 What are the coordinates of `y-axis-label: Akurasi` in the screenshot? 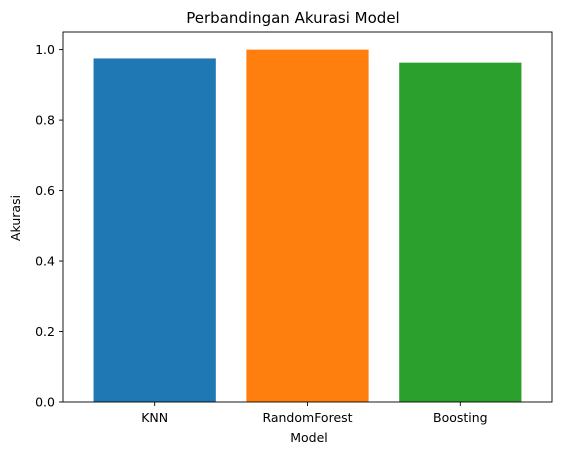 It's located at (15, 218).